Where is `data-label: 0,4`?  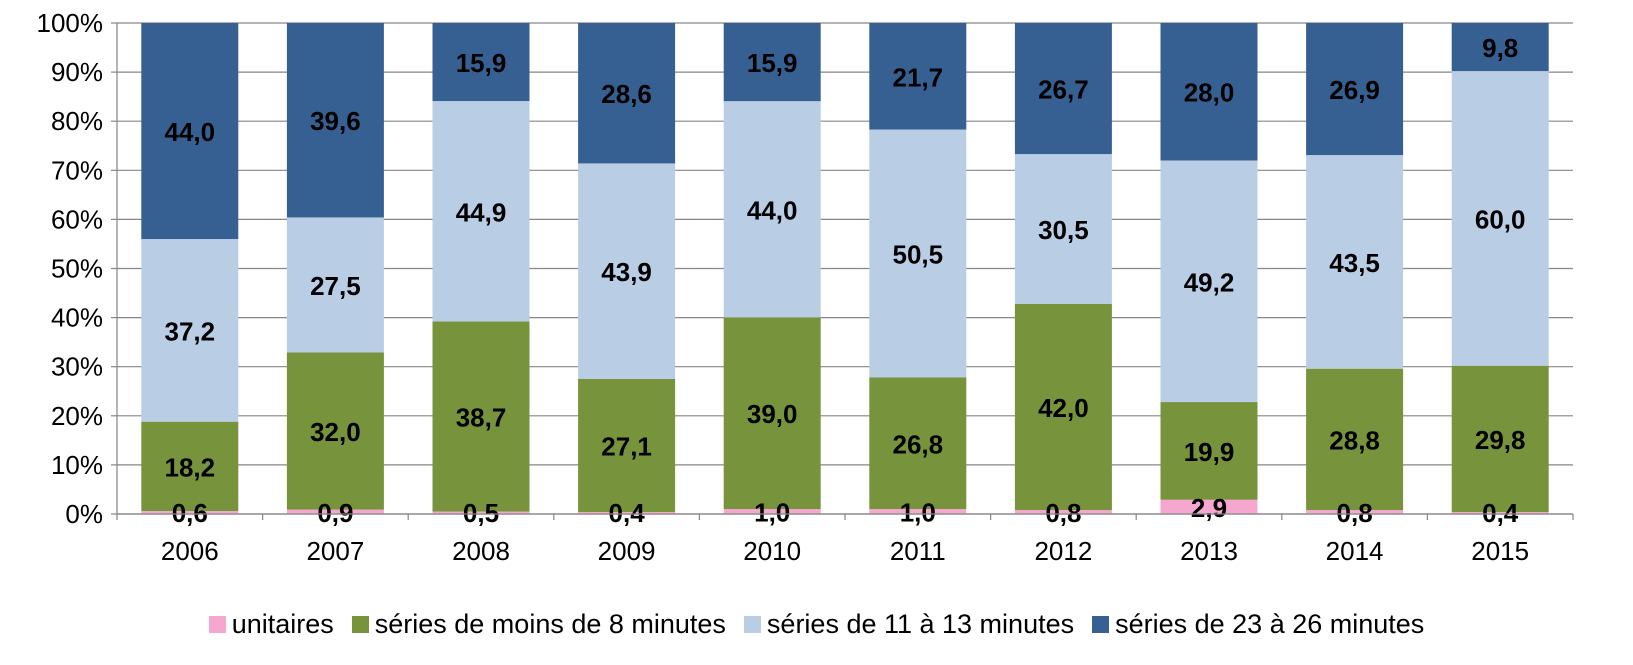
data-label: 0,4 is located at coordinates (627, 513).